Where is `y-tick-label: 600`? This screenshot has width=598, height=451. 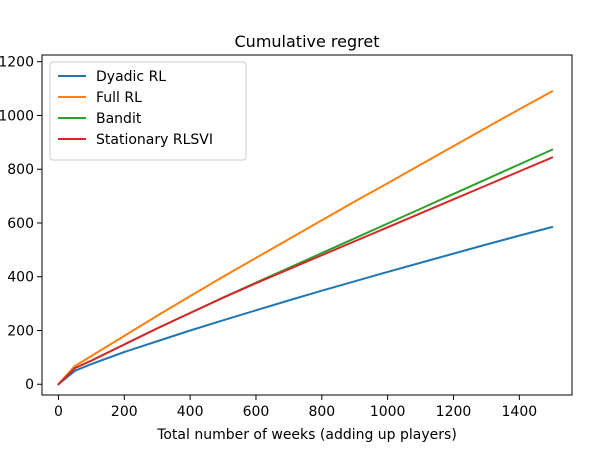 y-tick-label: 600 is located at coordinates (20, 224).